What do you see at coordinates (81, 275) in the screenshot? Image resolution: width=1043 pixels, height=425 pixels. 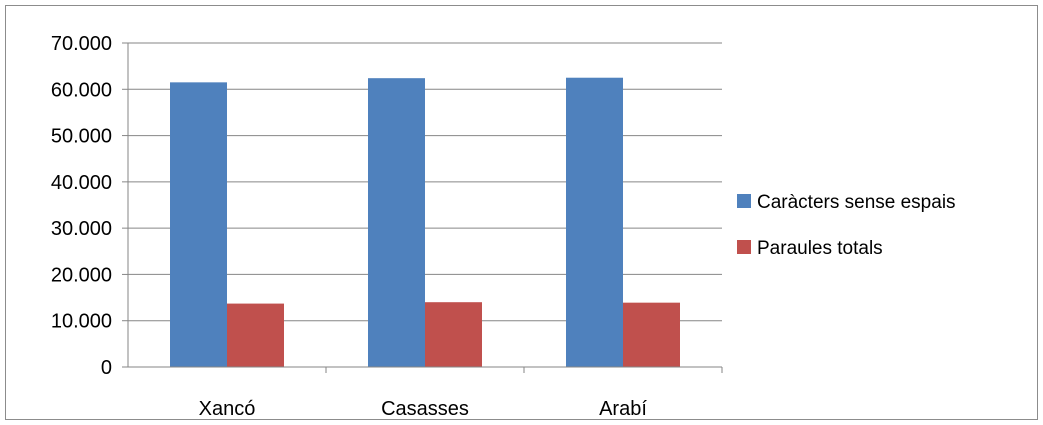 I see `y-tick-label: 20.000` at bounding box center [81, 275].